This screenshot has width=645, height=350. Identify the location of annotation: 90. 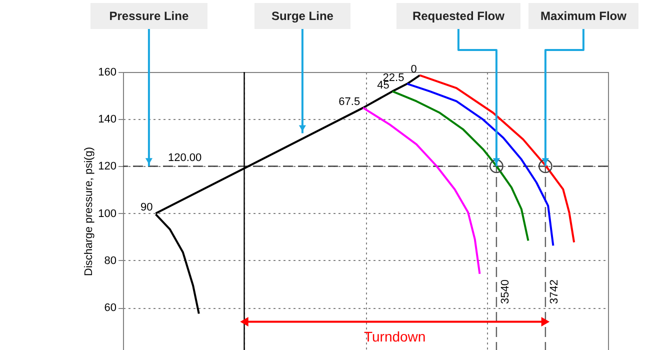
(146, 207).